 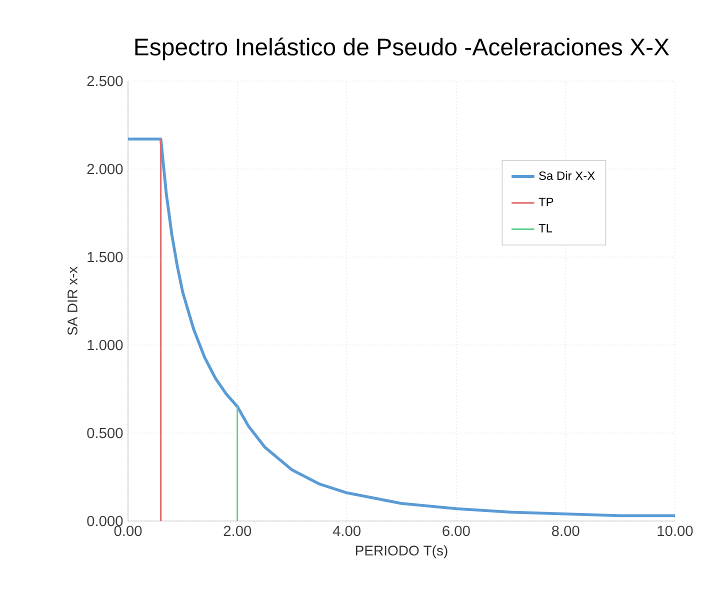 I want to click on x-tick-label: 10.00, so click(x=675, y=531).